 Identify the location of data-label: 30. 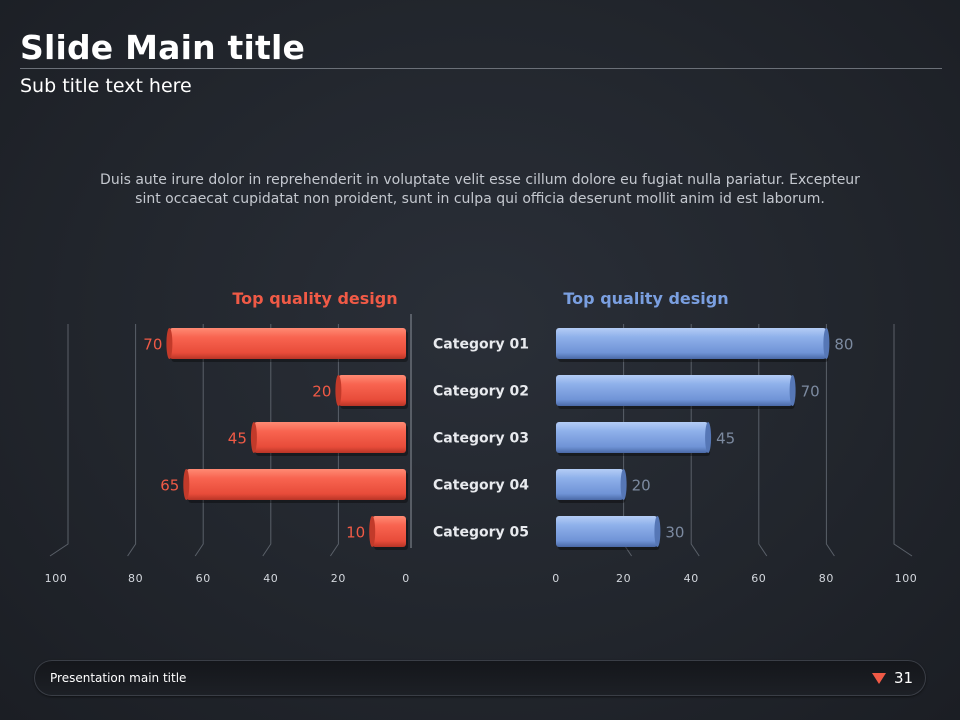
(674, 533).